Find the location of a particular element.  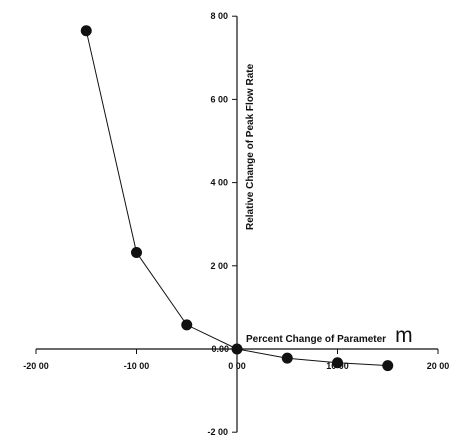

y-tick-label: -2 00 is located at coordinates (217, 432).